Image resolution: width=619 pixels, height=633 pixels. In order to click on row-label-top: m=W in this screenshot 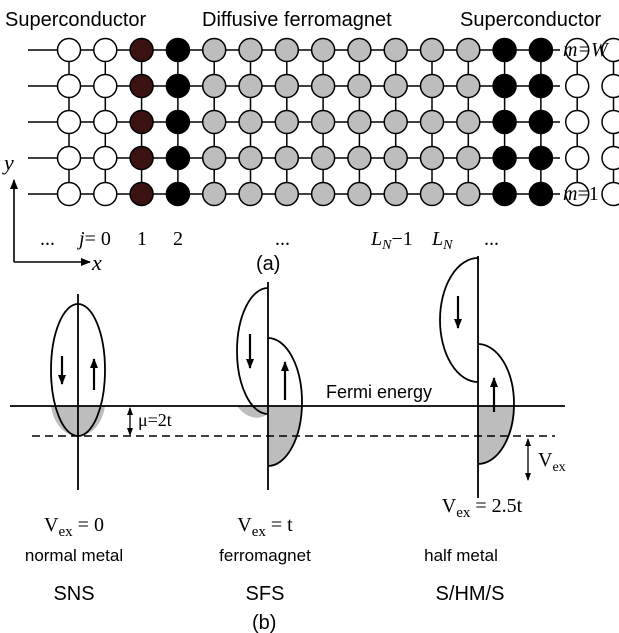, I will do `click(586, 50)`.